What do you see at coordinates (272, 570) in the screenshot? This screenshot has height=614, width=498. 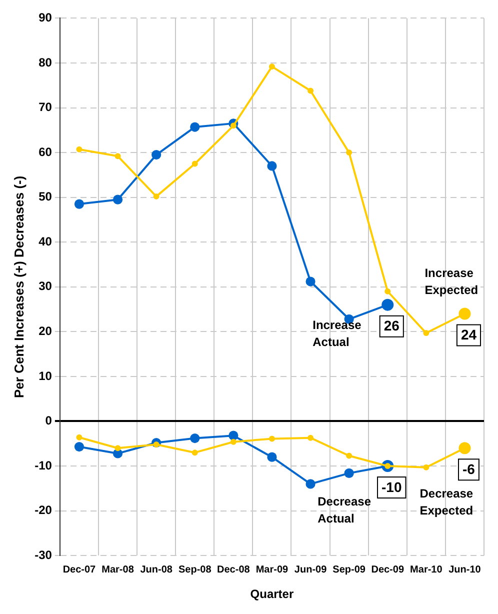 I see `x-tick-label: Mar-09` at bounding box center [272, 570].